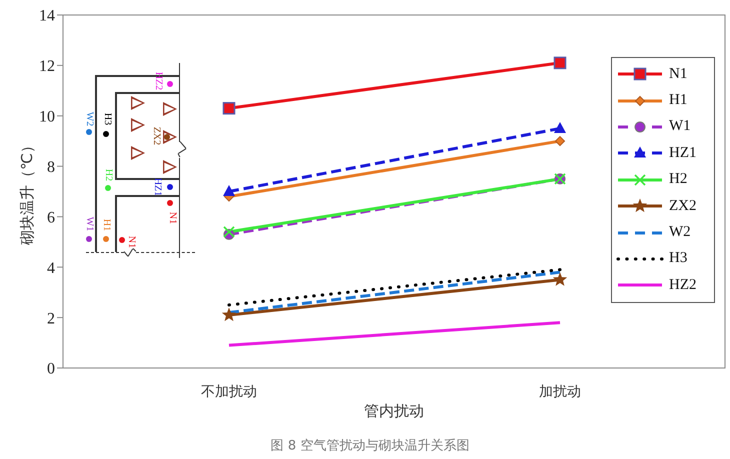 The width and height of the screenshot is (730, 459). I want to click on caption: 图 8 空气管扰动与砌块温升关系图, so click(370, 446).